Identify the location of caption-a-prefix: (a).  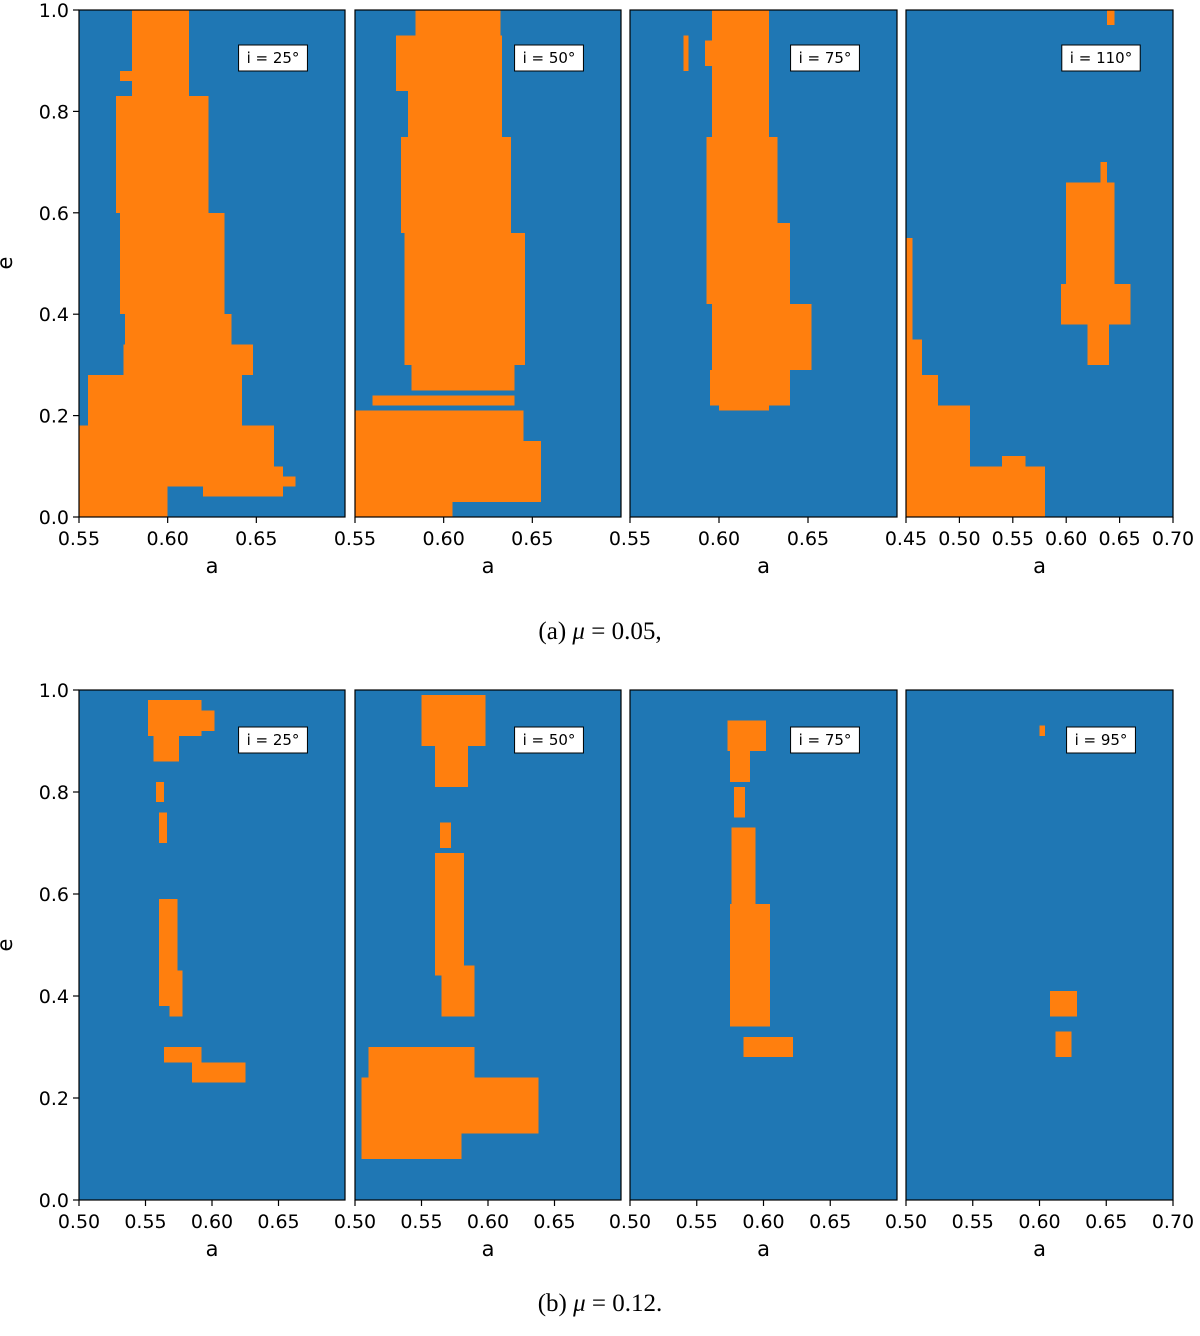
(552, 631).